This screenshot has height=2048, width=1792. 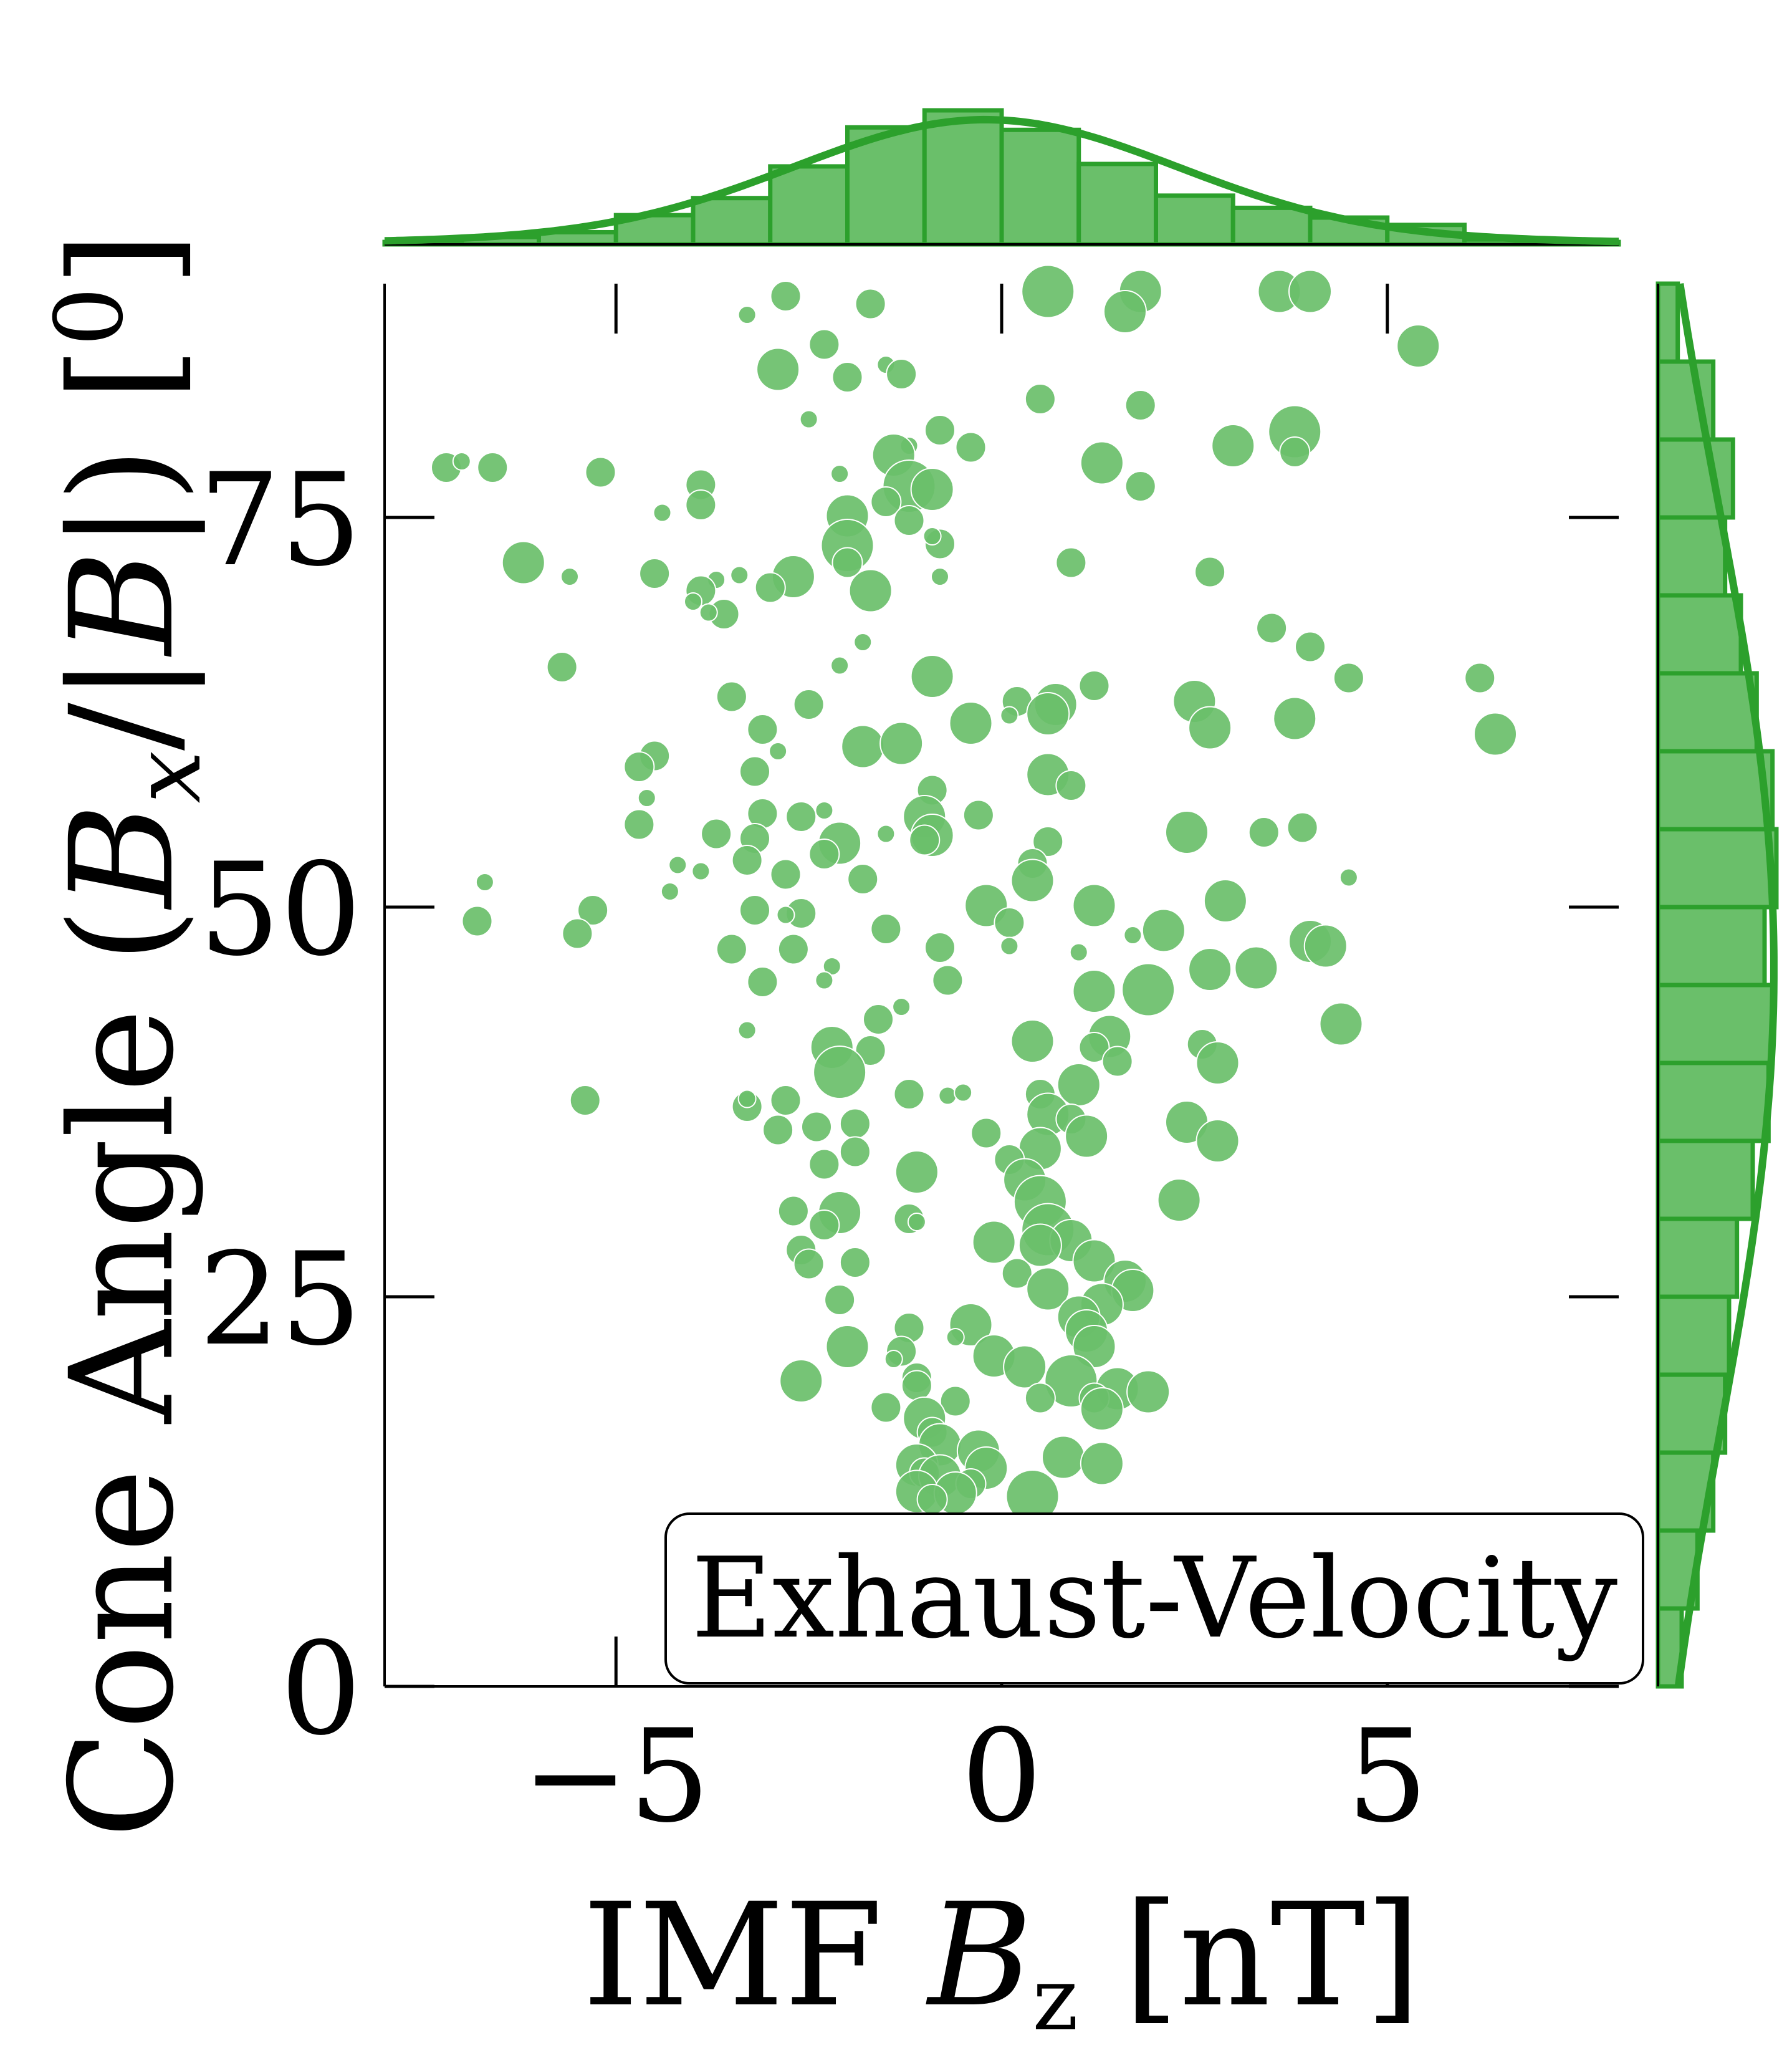 I want to click on y-tick-label: 75, so click(x=280, y=520).